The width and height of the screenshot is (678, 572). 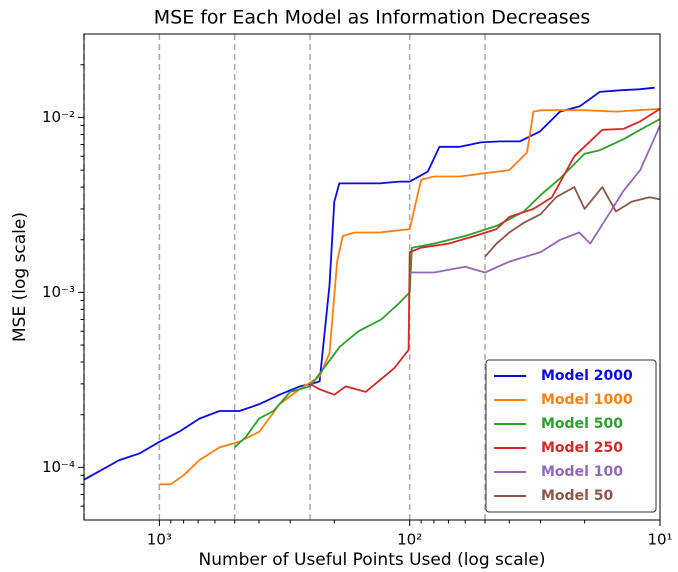 I want to click on legend-label: Model 2000, so click(x=587, y=376).